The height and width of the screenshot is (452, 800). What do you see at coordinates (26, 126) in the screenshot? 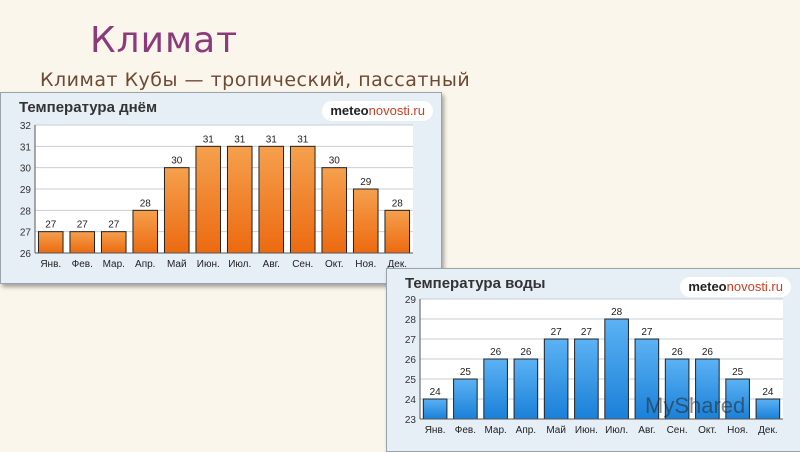
I see `y-tick-label: 32` at bounding box center [26, 126].